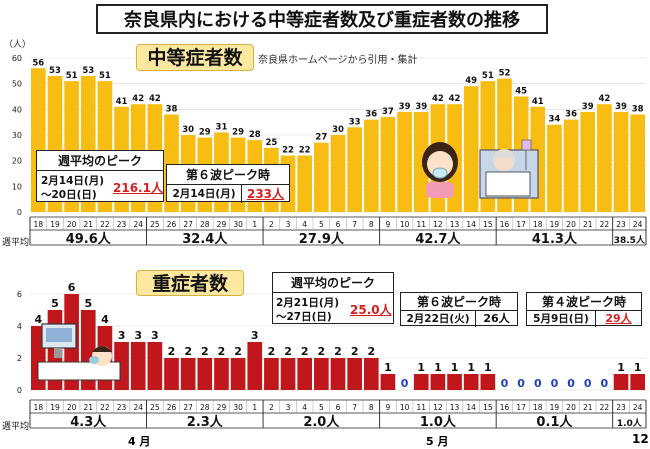  I want to click on moderate-peak-week-box: 週平均のピーク 2月14日(月) ～20日(日) 216.1人, so click(100, 176).